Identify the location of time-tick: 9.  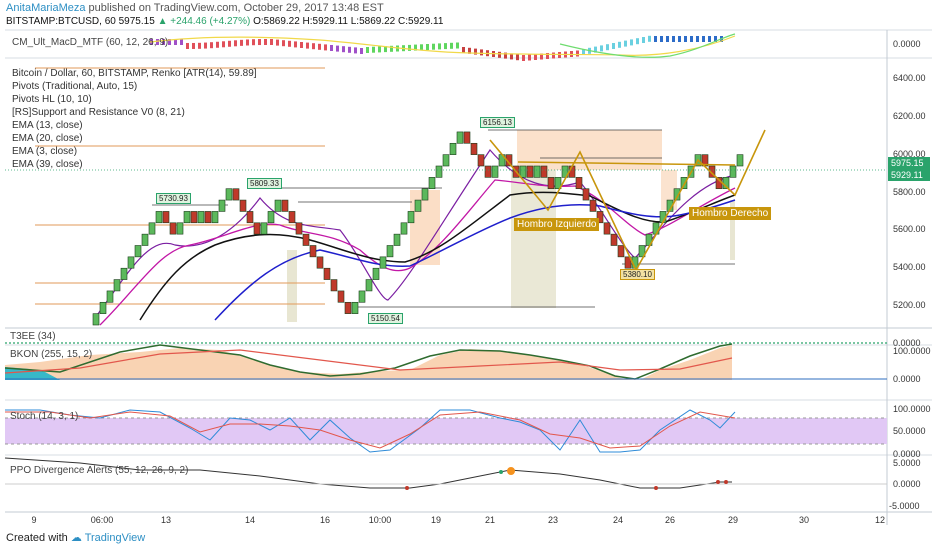
(34, 520).